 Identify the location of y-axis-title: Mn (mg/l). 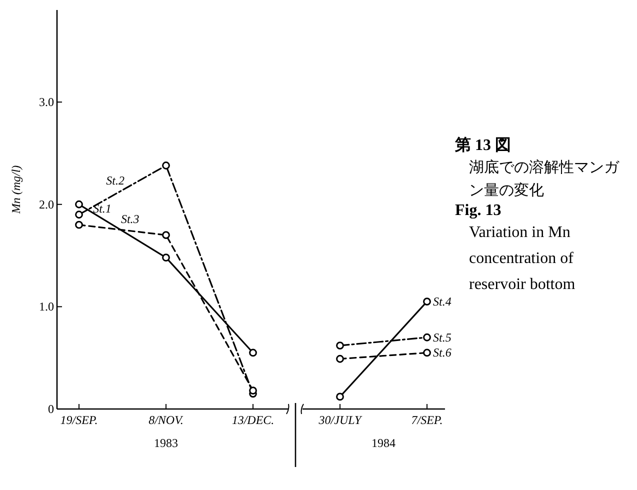
(16, 190).